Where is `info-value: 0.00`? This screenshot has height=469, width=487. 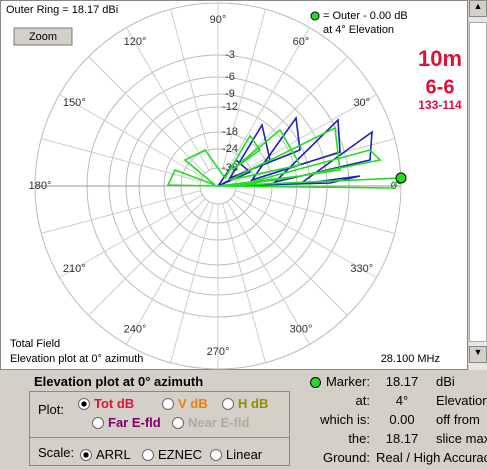 info-value: 0.00 is located at coordinates (402, 419).